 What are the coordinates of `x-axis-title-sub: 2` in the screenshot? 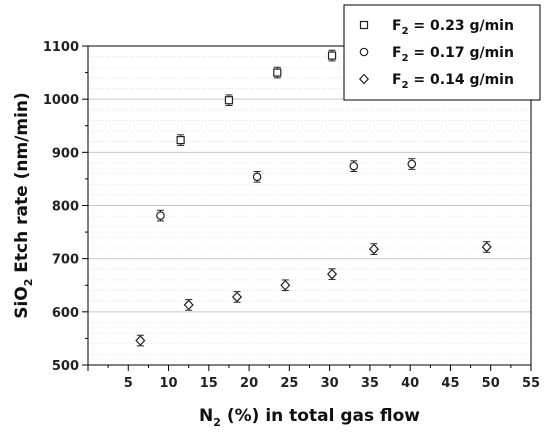 It's located at (217, 422).